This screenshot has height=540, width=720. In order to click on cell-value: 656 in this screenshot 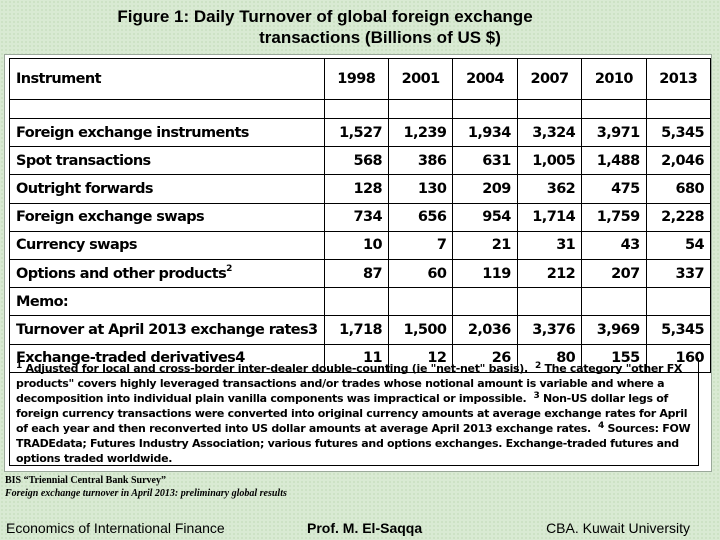, I will do `click(420, 217)`.